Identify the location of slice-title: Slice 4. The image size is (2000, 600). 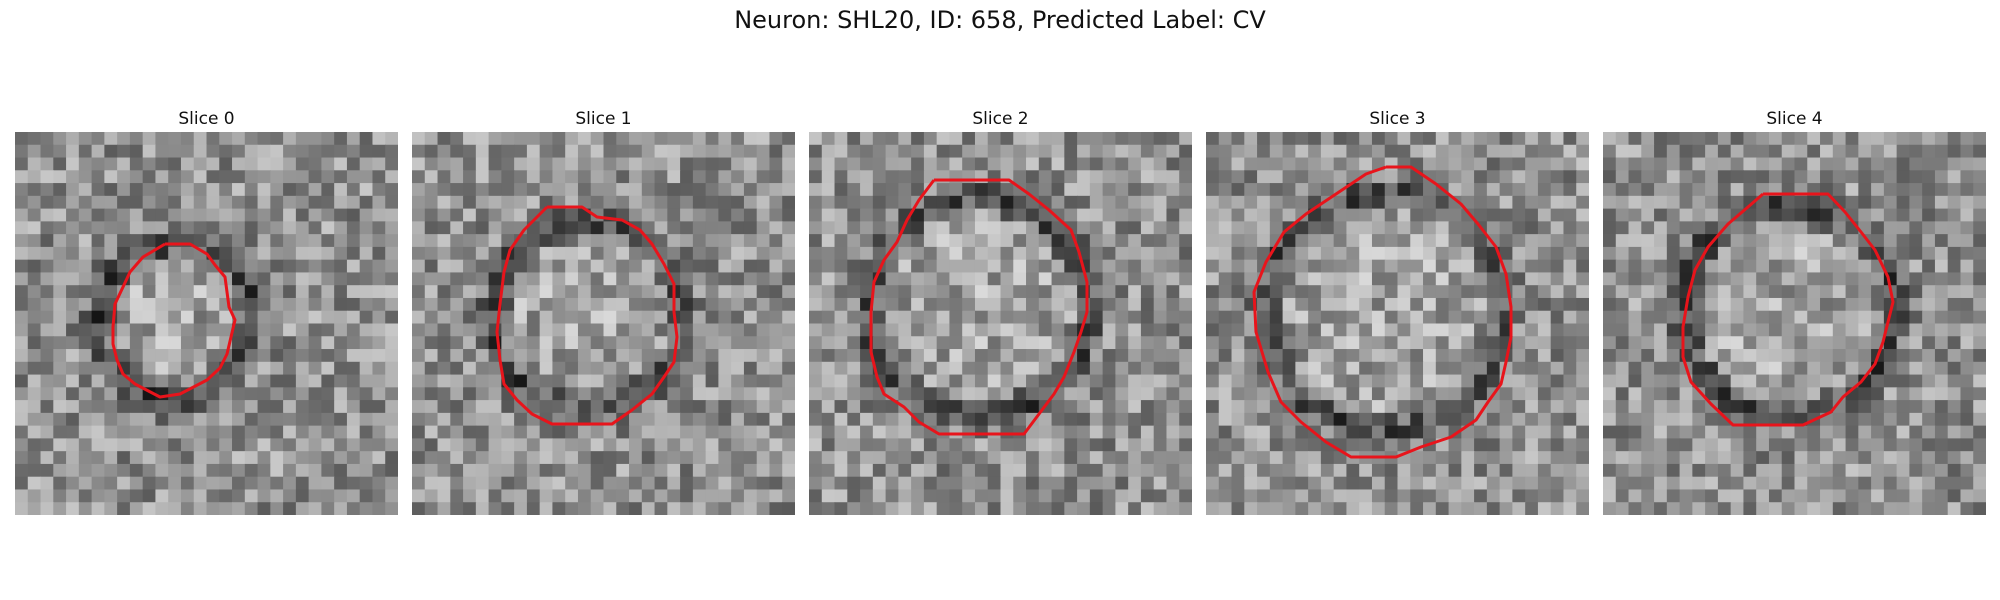
(1794, 119).